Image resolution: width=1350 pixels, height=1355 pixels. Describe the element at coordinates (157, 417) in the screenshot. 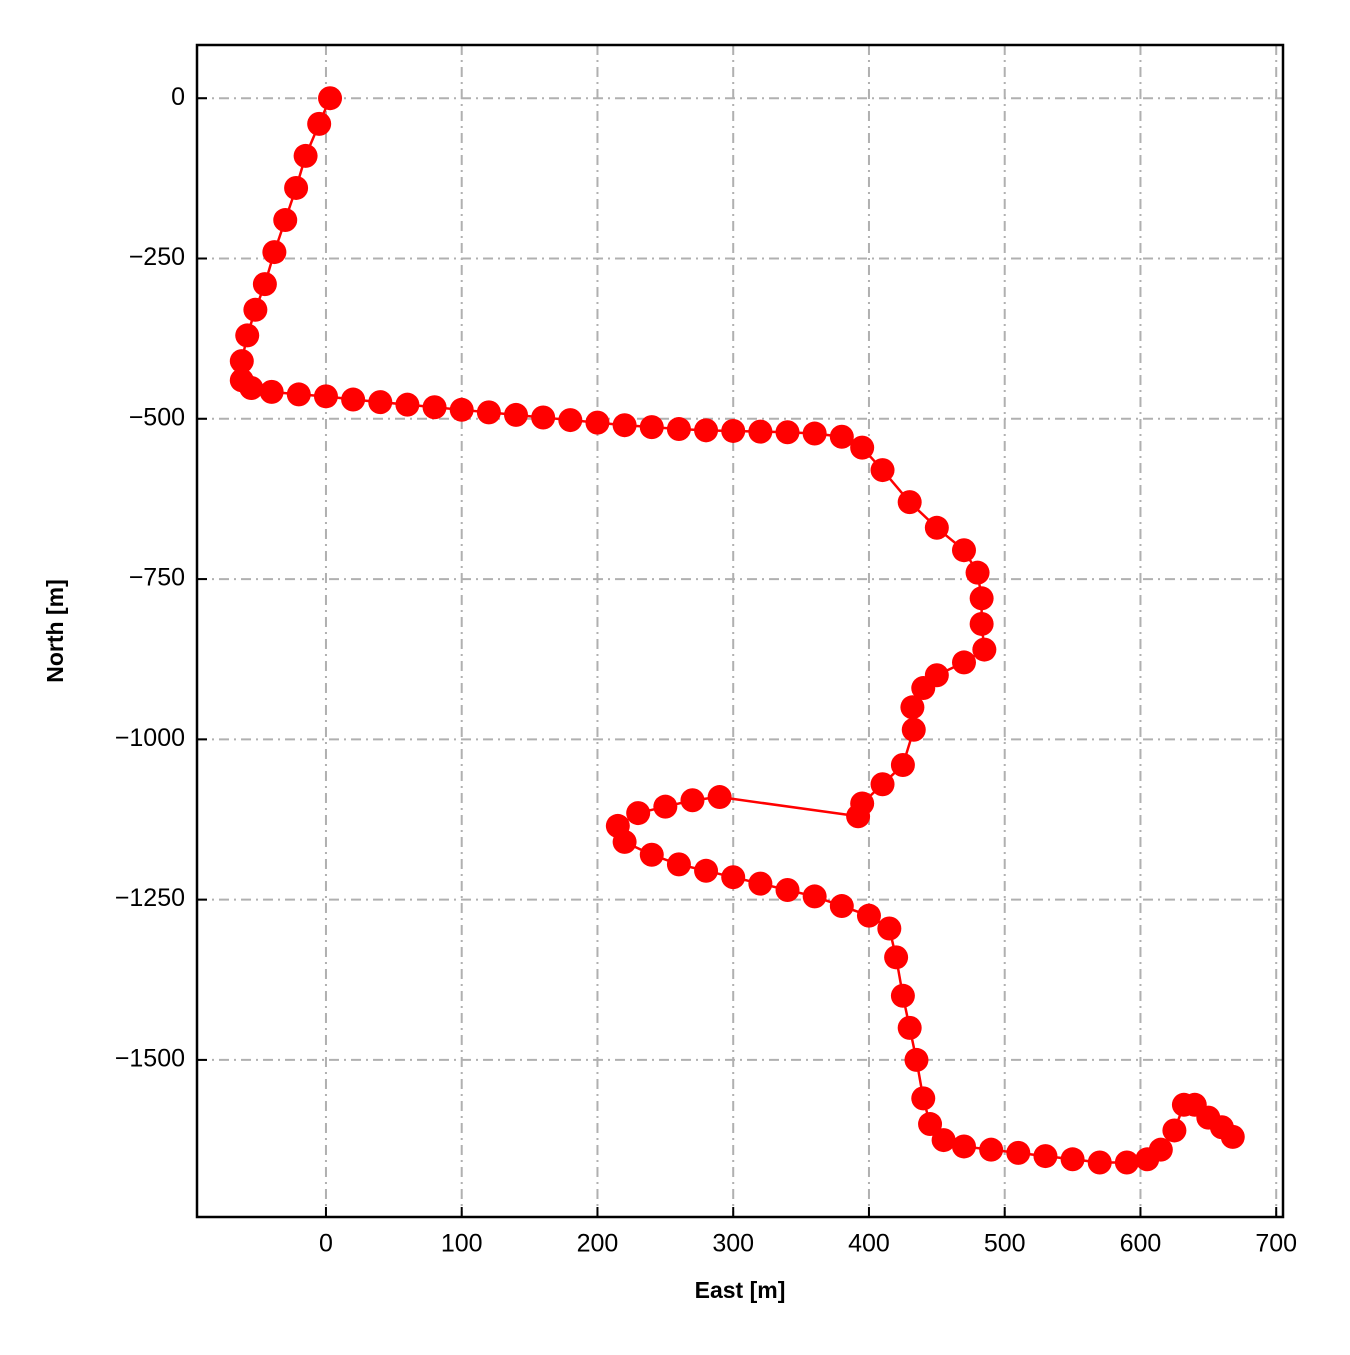

I see `y-tick-label: −500` at that location.